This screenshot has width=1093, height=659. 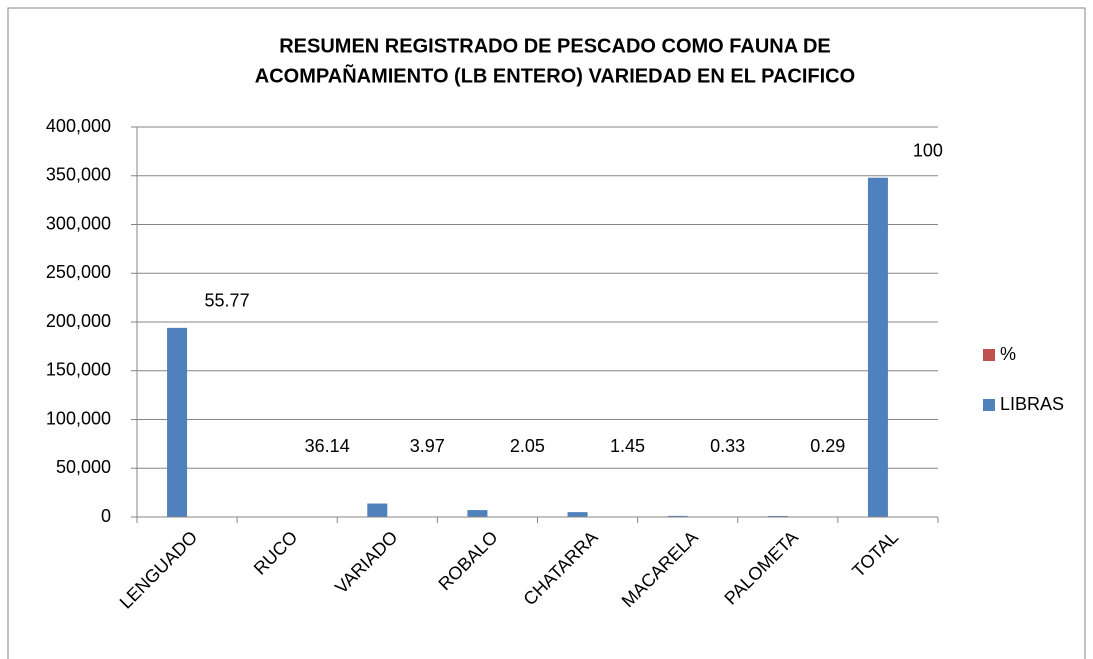 I want to click on x-tick-label: CHATARRA, so click(x=560, y=568).